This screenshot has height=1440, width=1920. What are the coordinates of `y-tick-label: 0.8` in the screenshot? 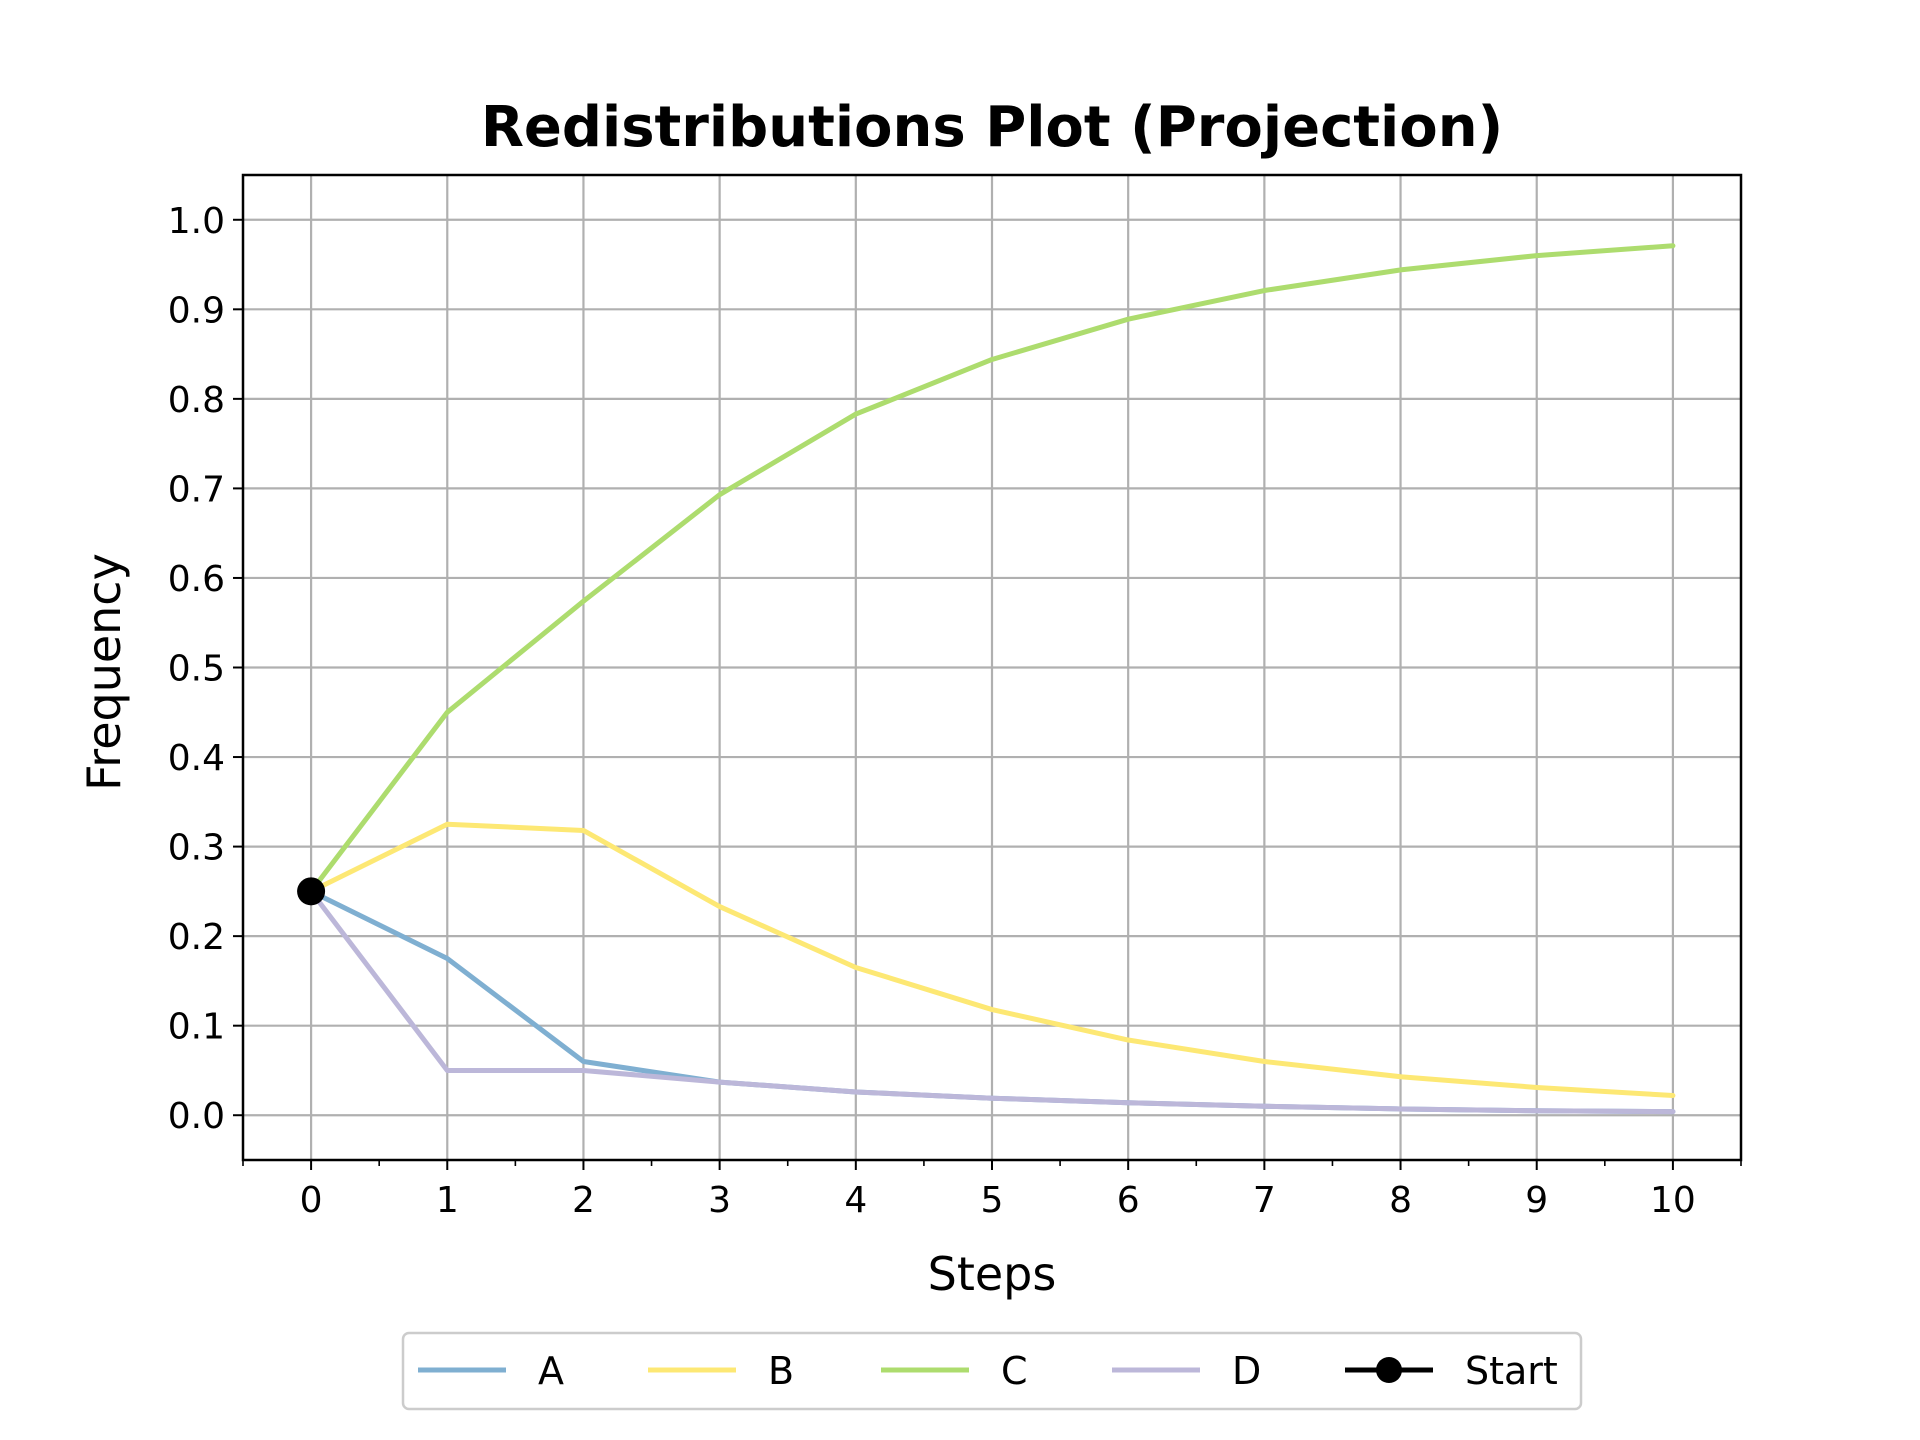 It's located at (196, 400).